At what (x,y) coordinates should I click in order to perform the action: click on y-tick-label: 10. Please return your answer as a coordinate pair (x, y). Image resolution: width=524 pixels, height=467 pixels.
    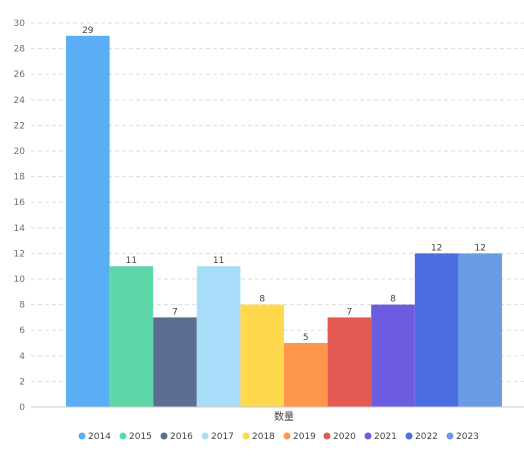
    Looking at the image, I should click on (20, 280).